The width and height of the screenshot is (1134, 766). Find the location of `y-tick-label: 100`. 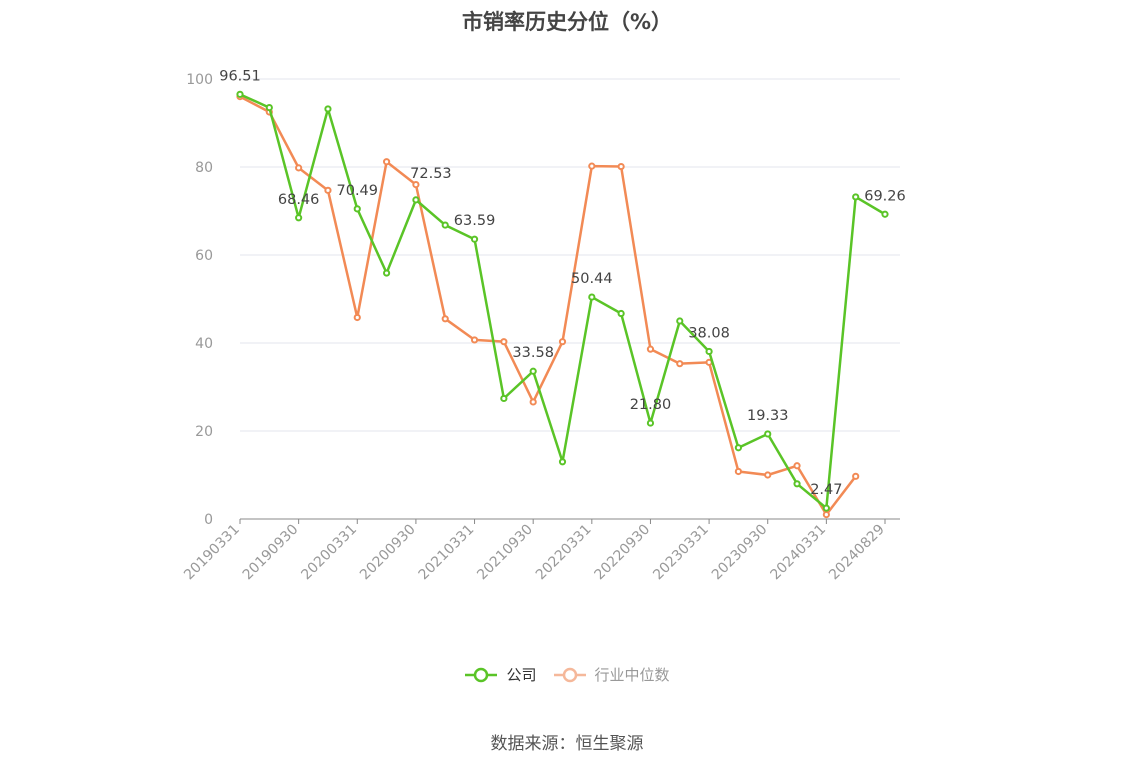

y-tick-label: 100 is located at coordinates (199, 80).